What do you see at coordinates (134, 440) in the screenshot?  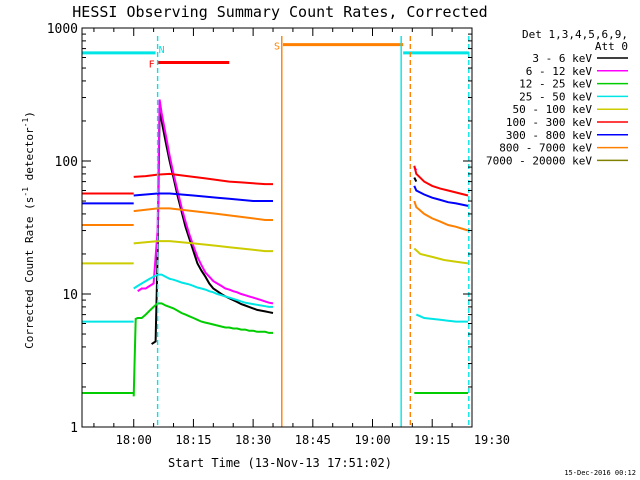 I see `x-tick-label-0: 18:00` at bounding box center [134, 440].